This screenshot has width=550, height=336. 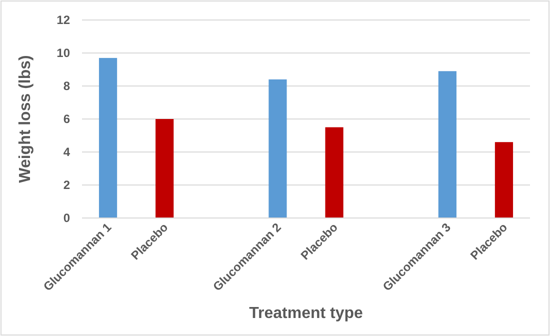 I want to click on y-tick-label: 10, so click(x=63, y=53).